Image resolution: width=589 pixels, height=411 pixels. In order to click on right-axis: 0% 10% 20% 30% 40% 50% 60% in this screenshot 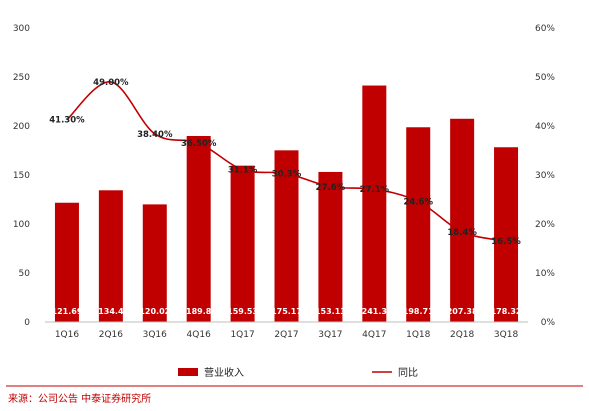, I will do `click(545, 176)`.